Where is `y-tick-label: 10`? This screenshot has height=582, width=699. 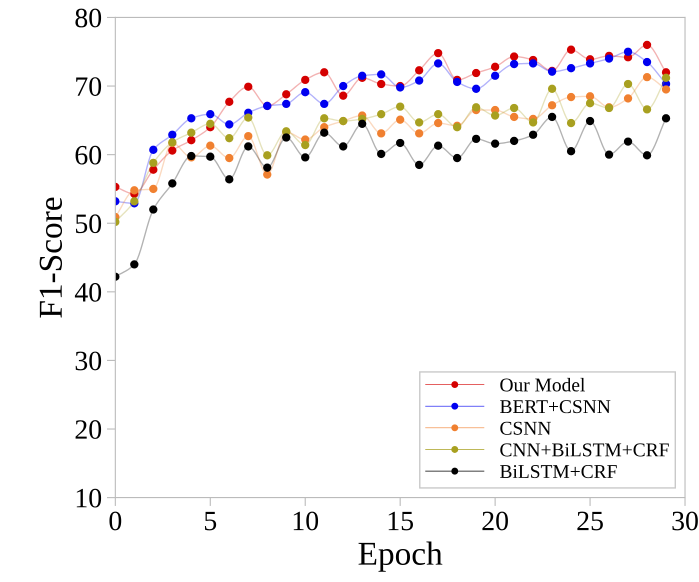 y-tick-label: 10 is located at coordinates (89, 498).